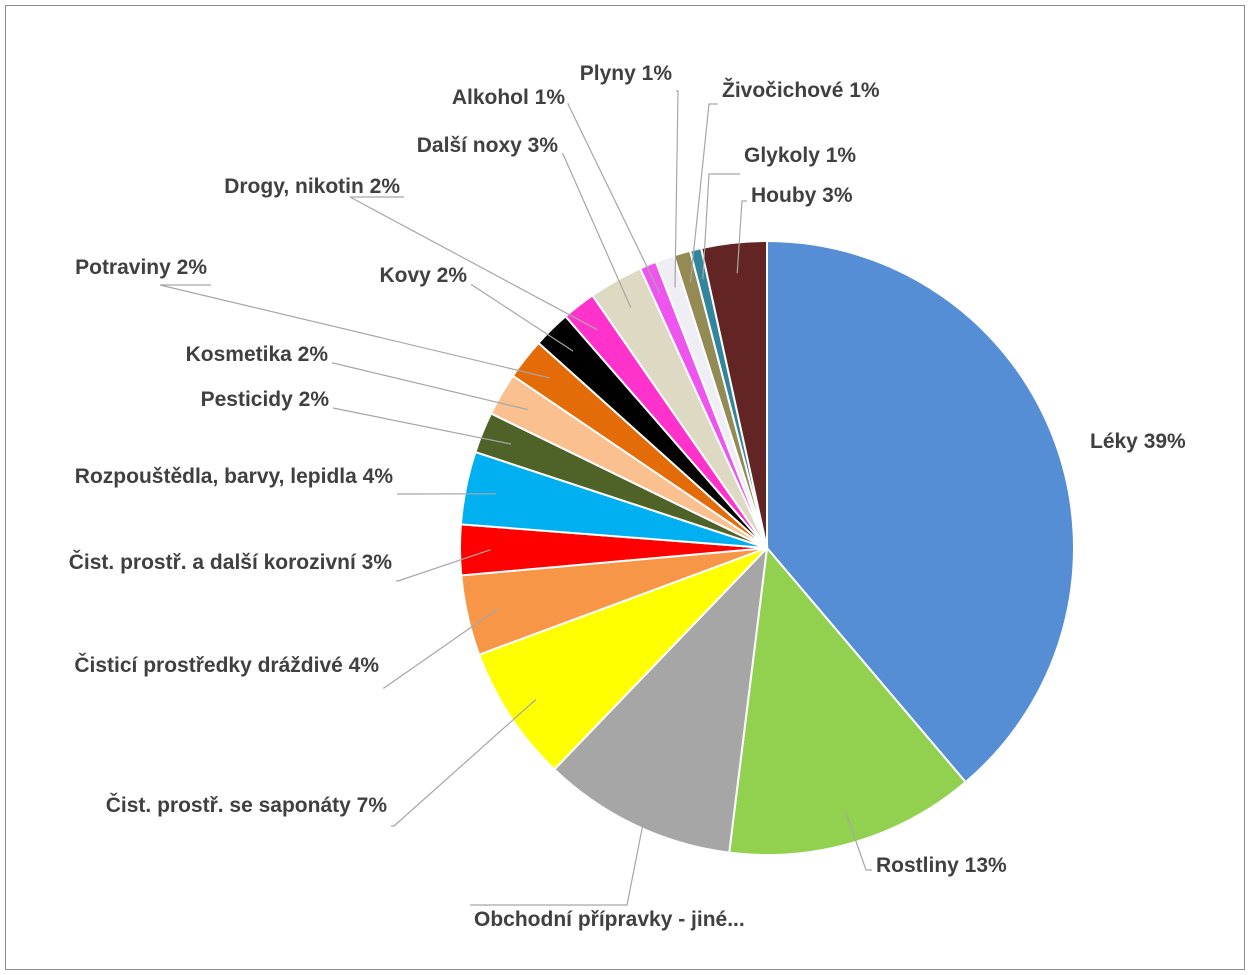 The height and width of the screenshot is (975, 1250). What do you see at coordinates (734, 394) in the screenshot?
I see `pie-slice-houby` at bounding box center [734, 394].